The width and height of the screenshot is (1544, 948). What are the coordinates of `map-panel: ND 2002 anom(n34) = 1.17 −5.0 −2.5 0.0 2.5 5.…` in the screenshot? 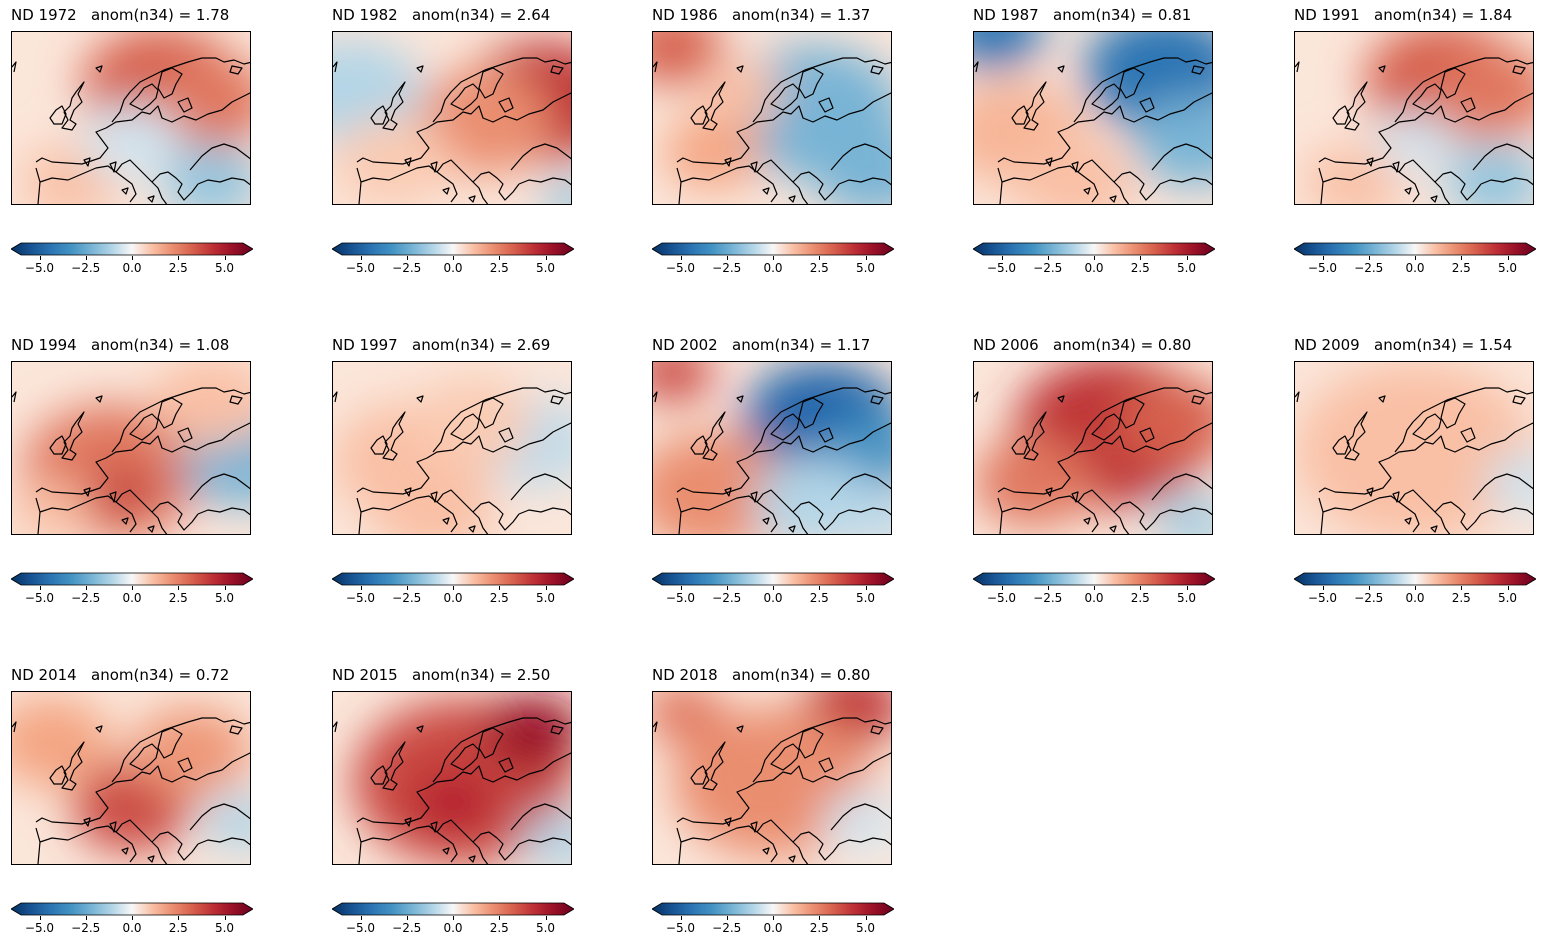 It's located at (802, 477).